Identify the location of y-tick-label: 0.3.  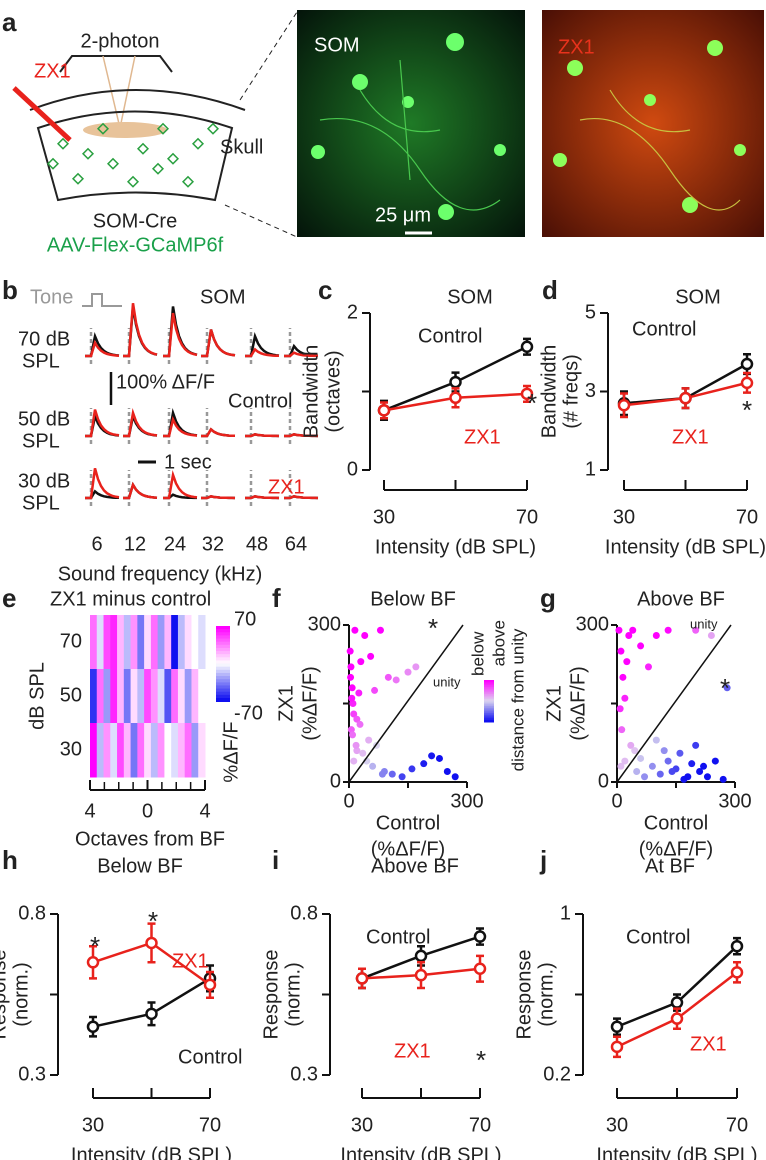
(304, 1074).